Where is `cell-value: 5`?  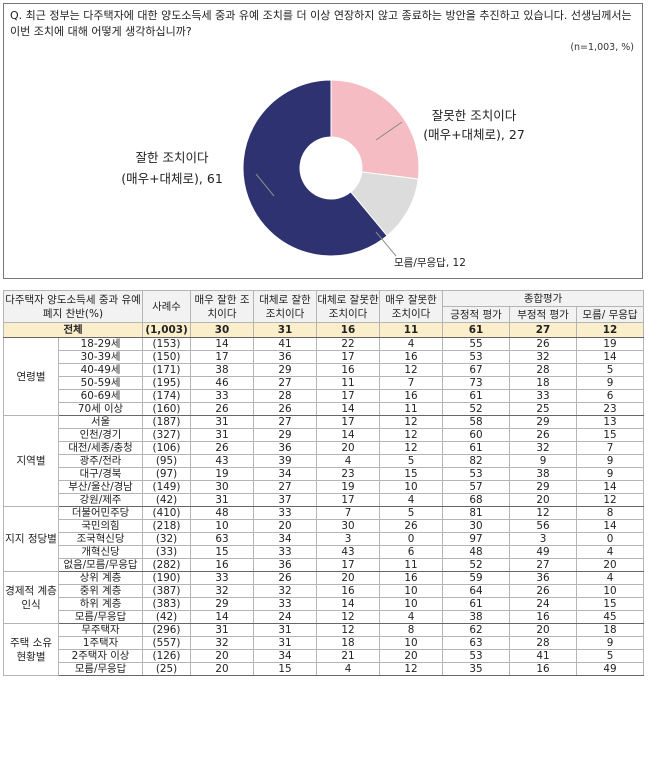
cell-value: 5 is located at coordinates (610, 370).